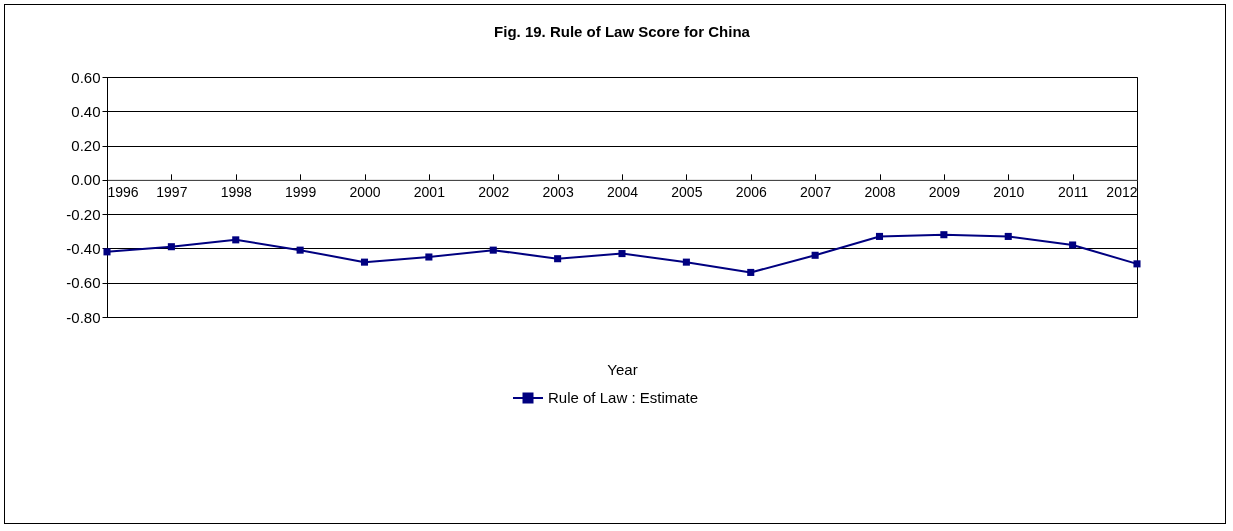  I want to click on x-tick-label: 2001, so click(429, 192).